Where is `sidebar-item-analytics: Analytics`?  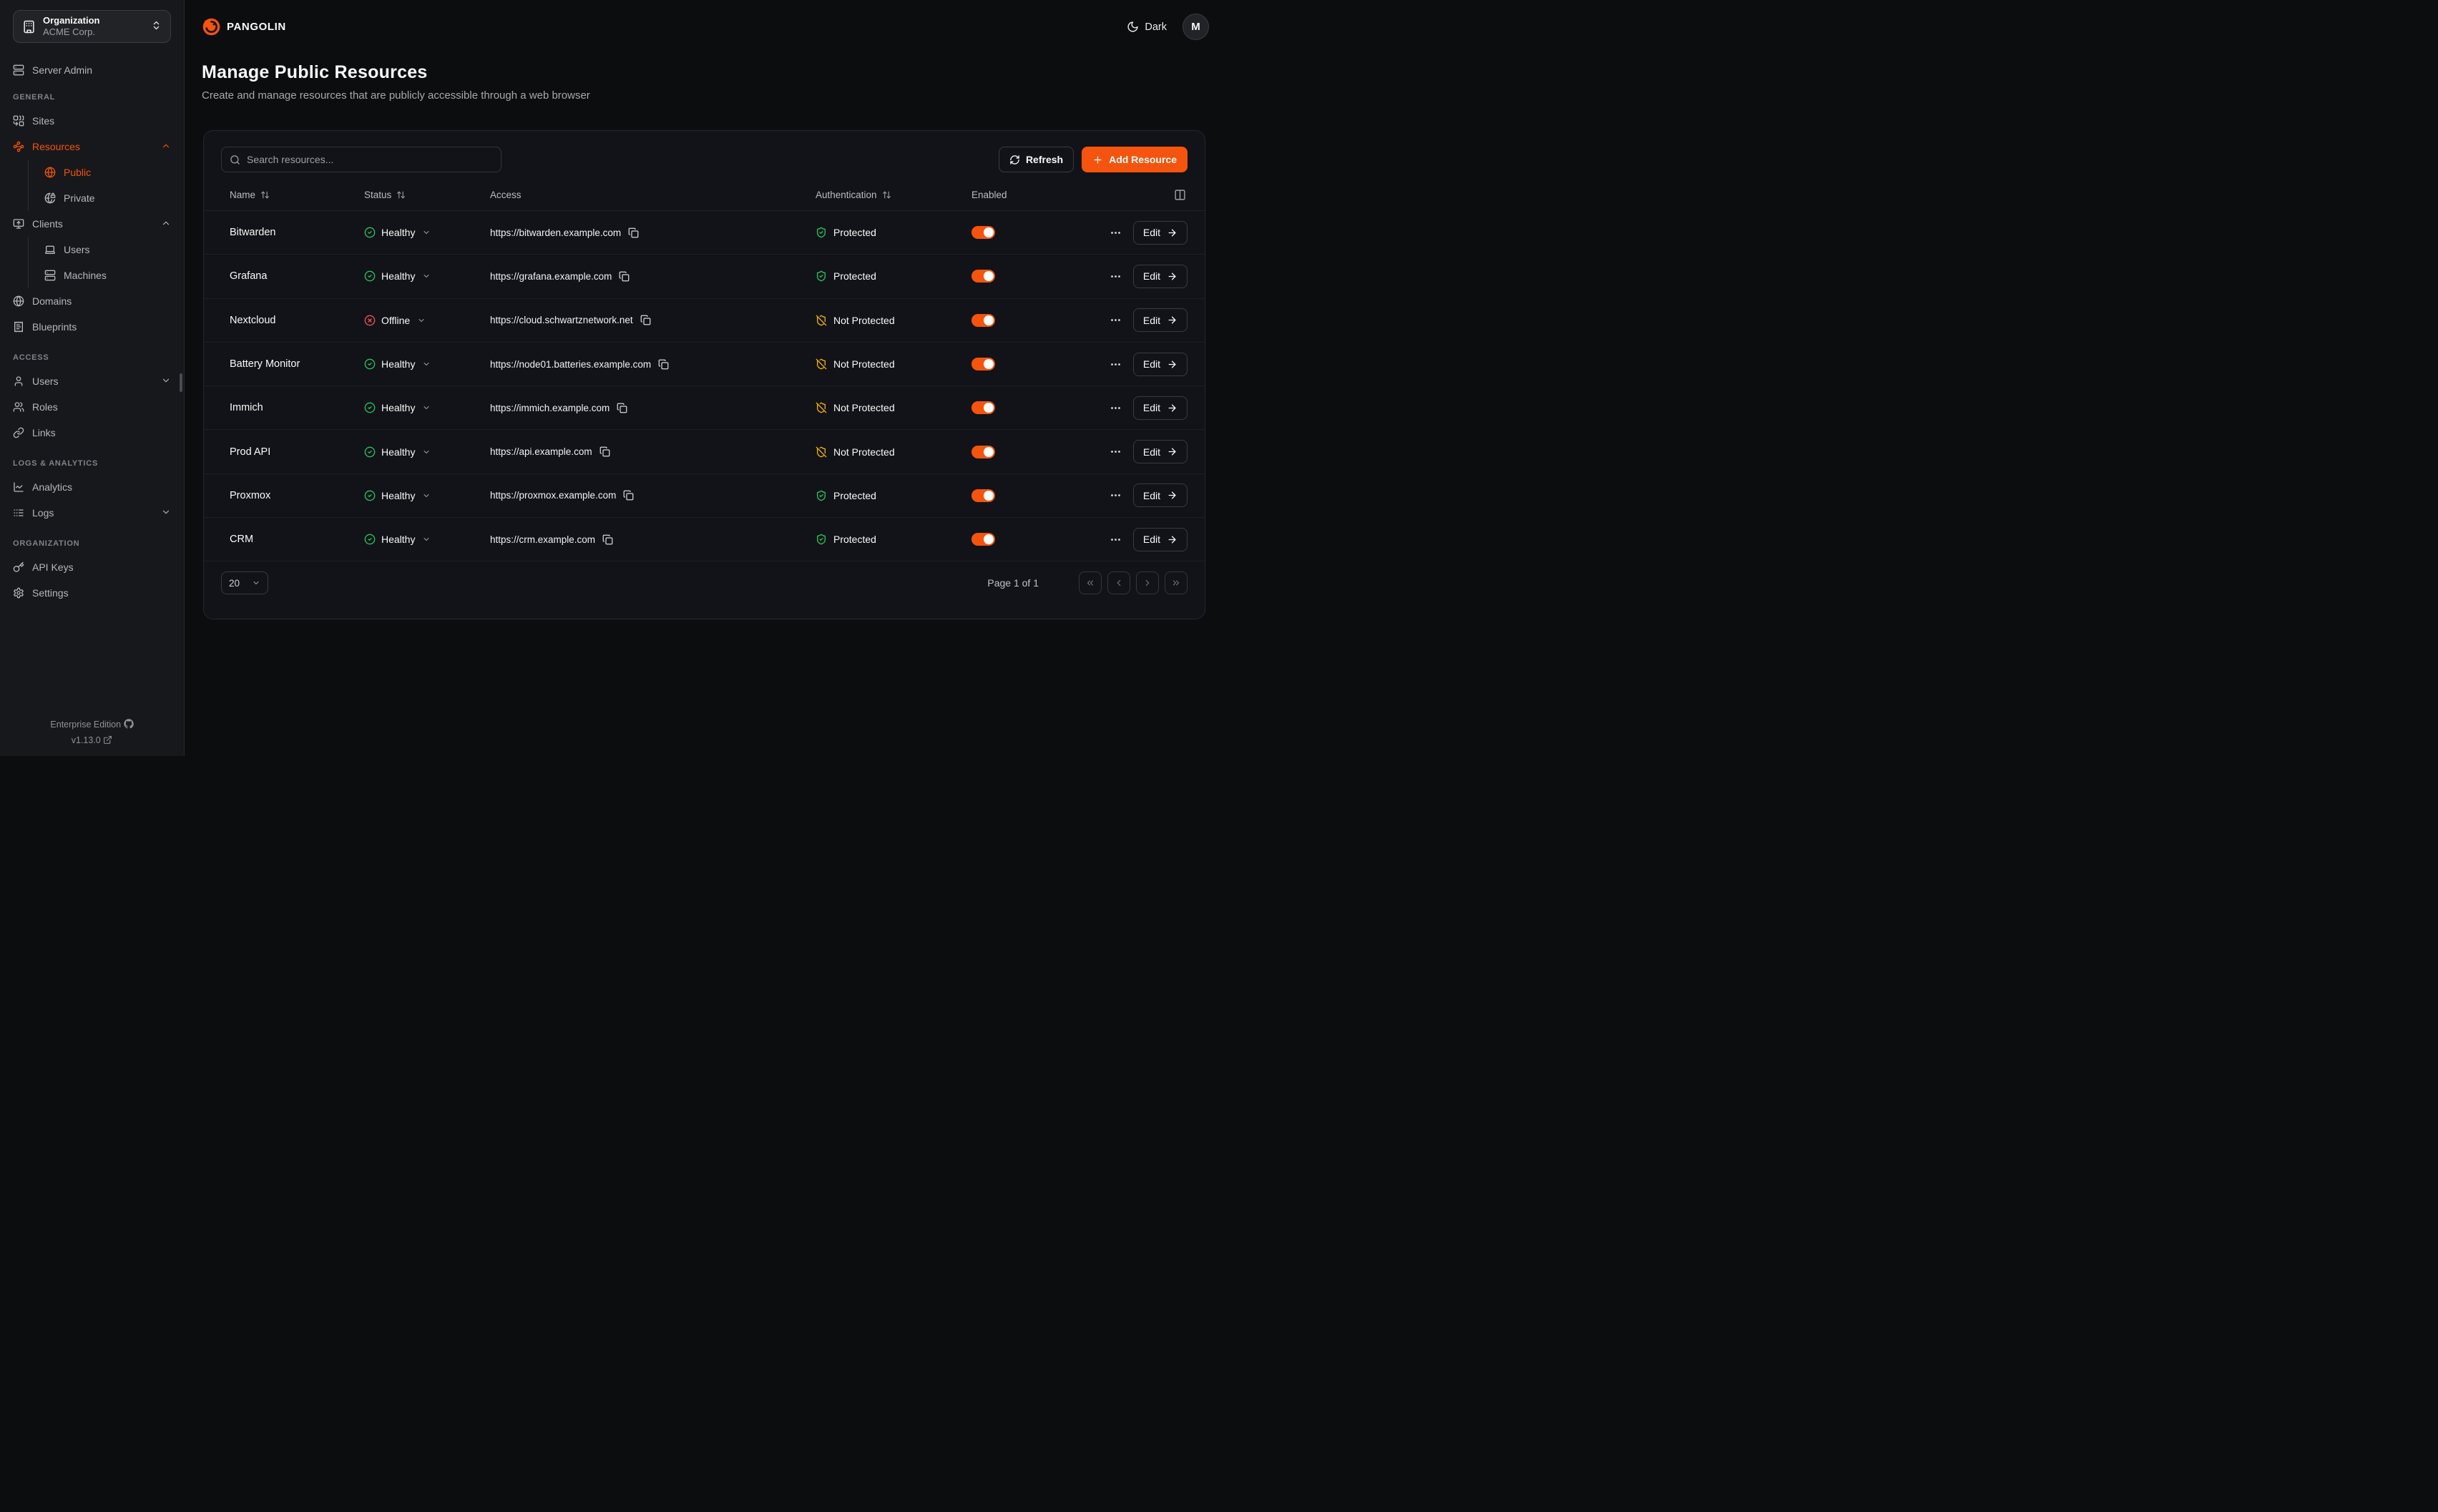 sidebar-item-analytics: Analytics is located at coordinates (92, 487).